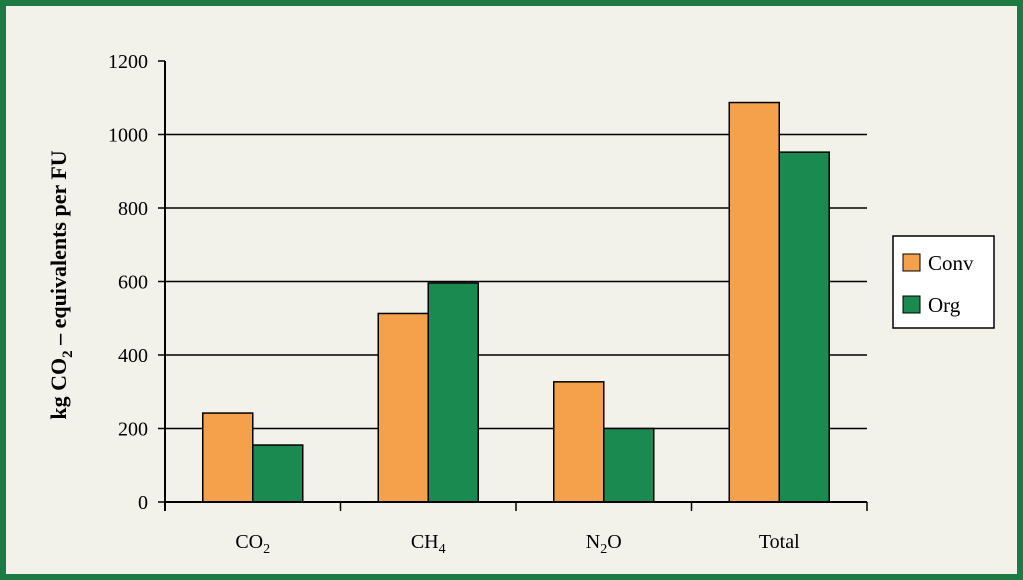  I want to click on y-tick-label: 200, so click(133, 430).